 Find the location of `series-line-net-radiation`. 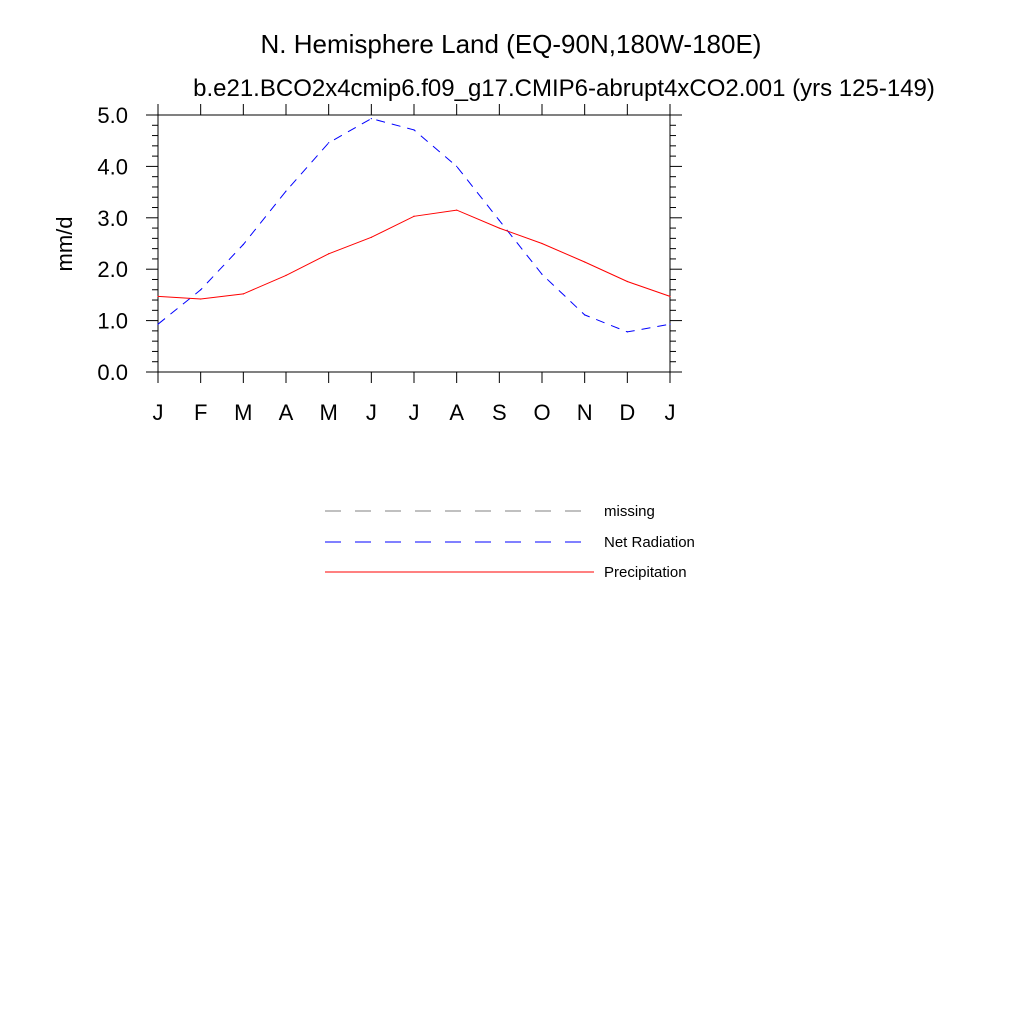

series-line-net-radiation is located at coordinates (414, 225).